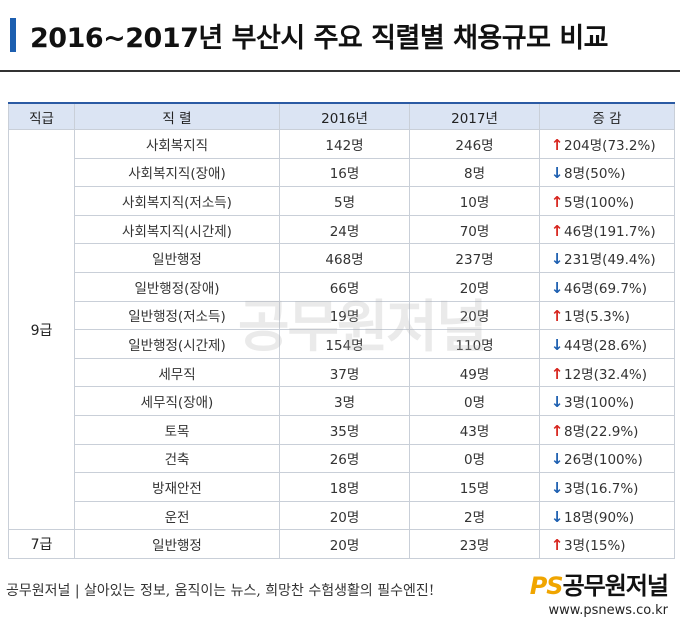 This screenshot has height=634, width=680. I want to click on change-cell: ↑5명(100%), so click(607, 201).